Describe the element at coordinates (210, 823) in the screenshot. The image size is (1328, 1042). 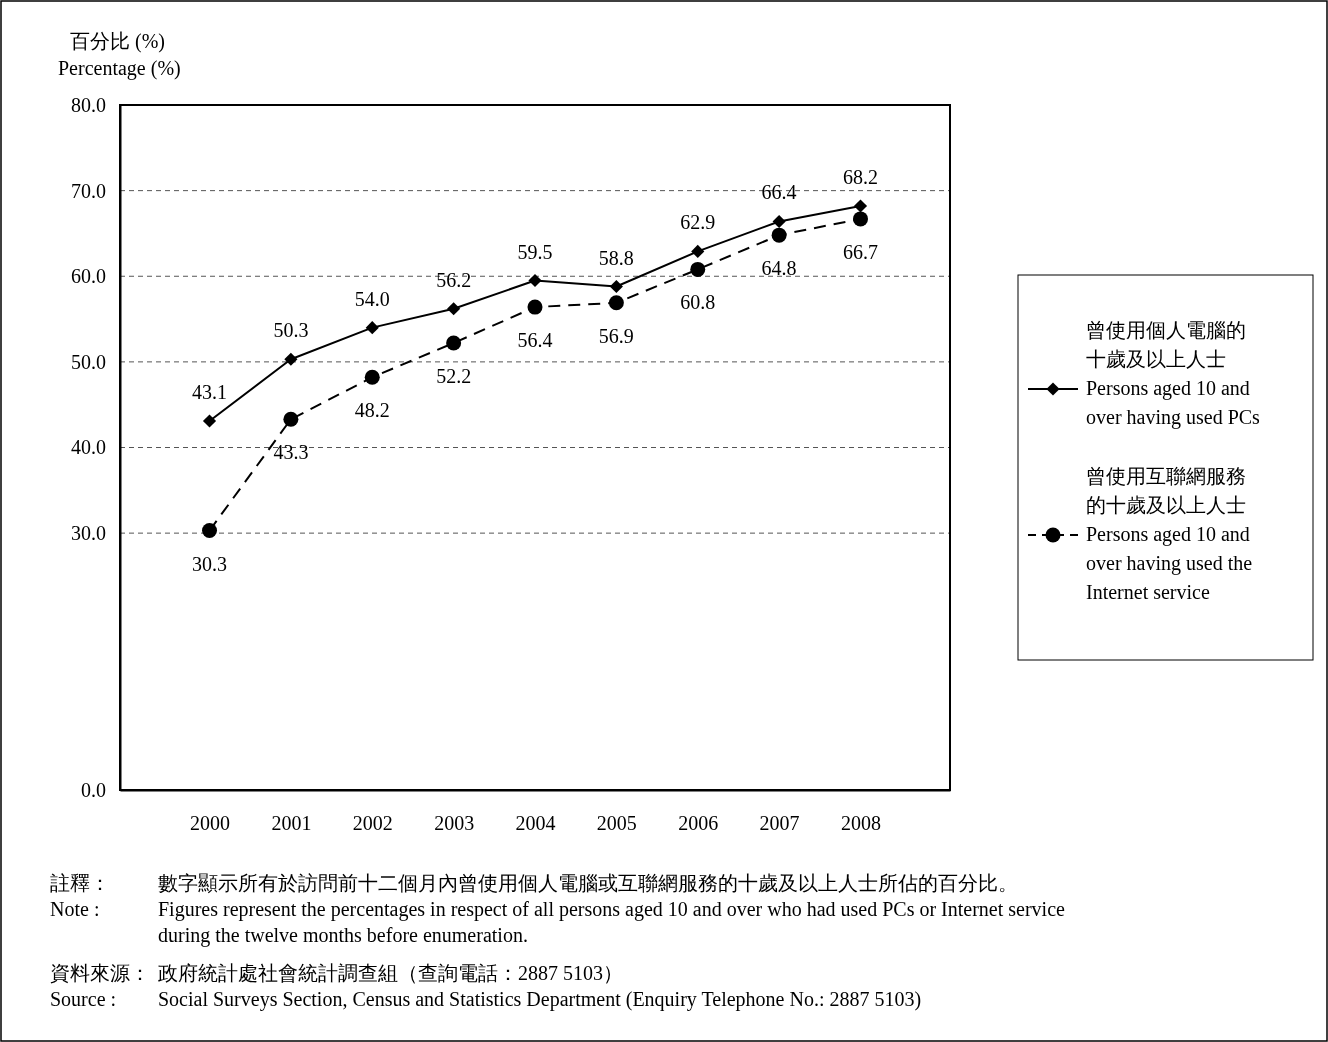
I see `x-tick-label: 2000` at that location.